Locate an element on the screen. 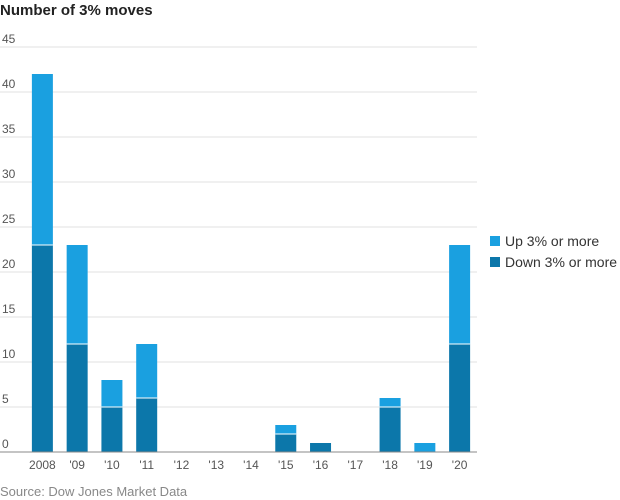  y-tick-label: 25 is located at coordinates (9, 219).